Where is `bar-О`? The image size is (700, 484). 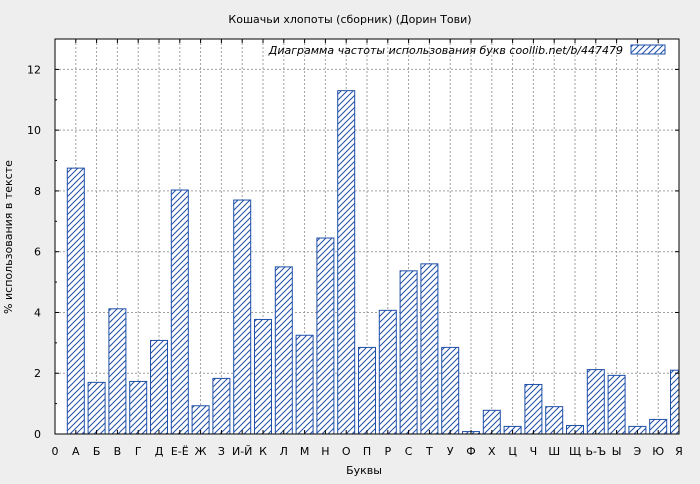
bar-О is located at coordinates (346, 262).